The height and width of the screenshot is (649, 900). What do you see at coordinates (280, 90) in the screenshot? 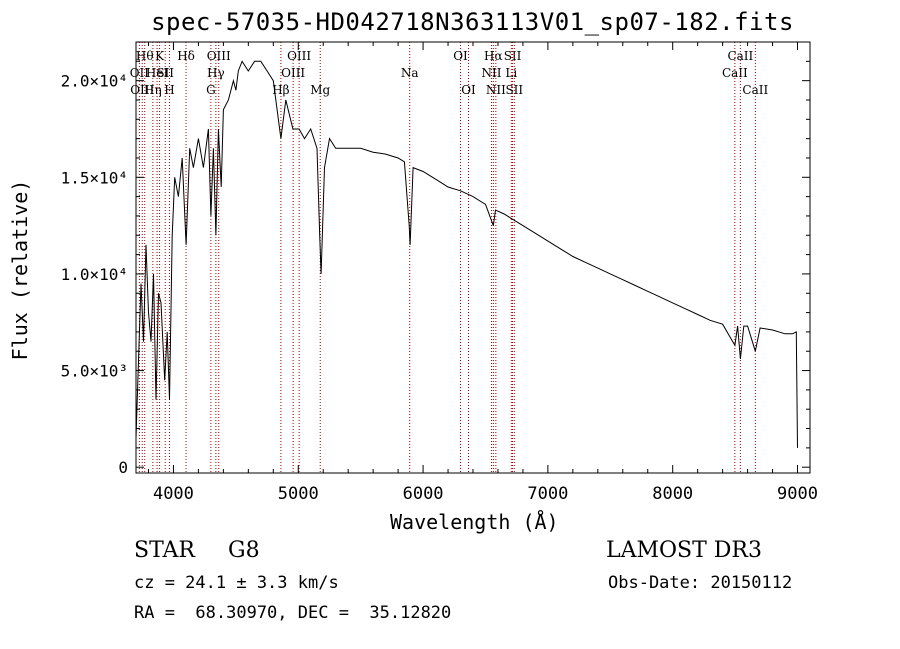
I see `line-marker-label-12: Hβ` at bounding box center [280, 90].